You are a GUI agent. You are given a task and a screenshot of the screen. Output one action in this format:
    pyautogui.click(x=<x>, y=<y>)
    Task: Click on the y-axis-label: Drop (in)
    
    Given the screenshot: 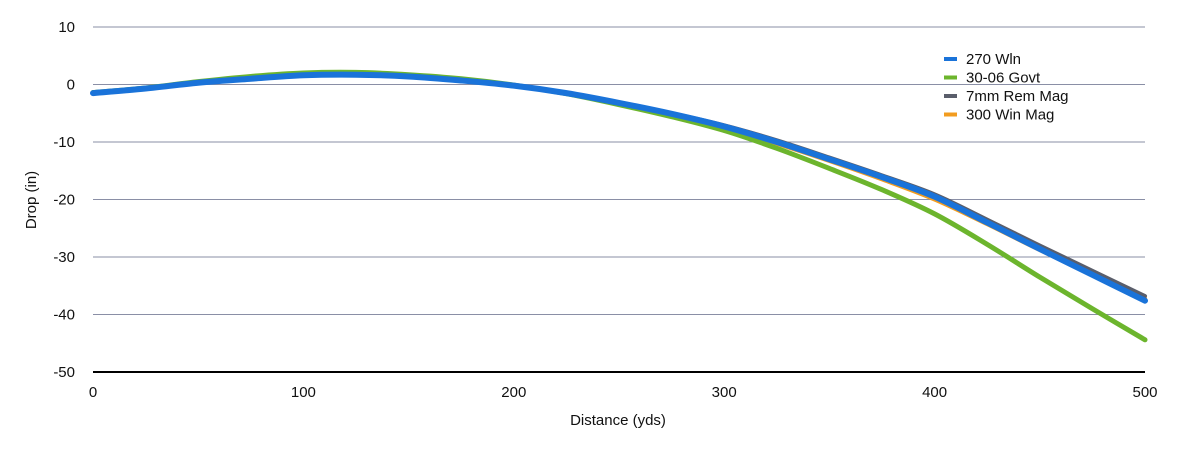 What is the action you would take?
    pyautogui.click(x=31, y=200)
    